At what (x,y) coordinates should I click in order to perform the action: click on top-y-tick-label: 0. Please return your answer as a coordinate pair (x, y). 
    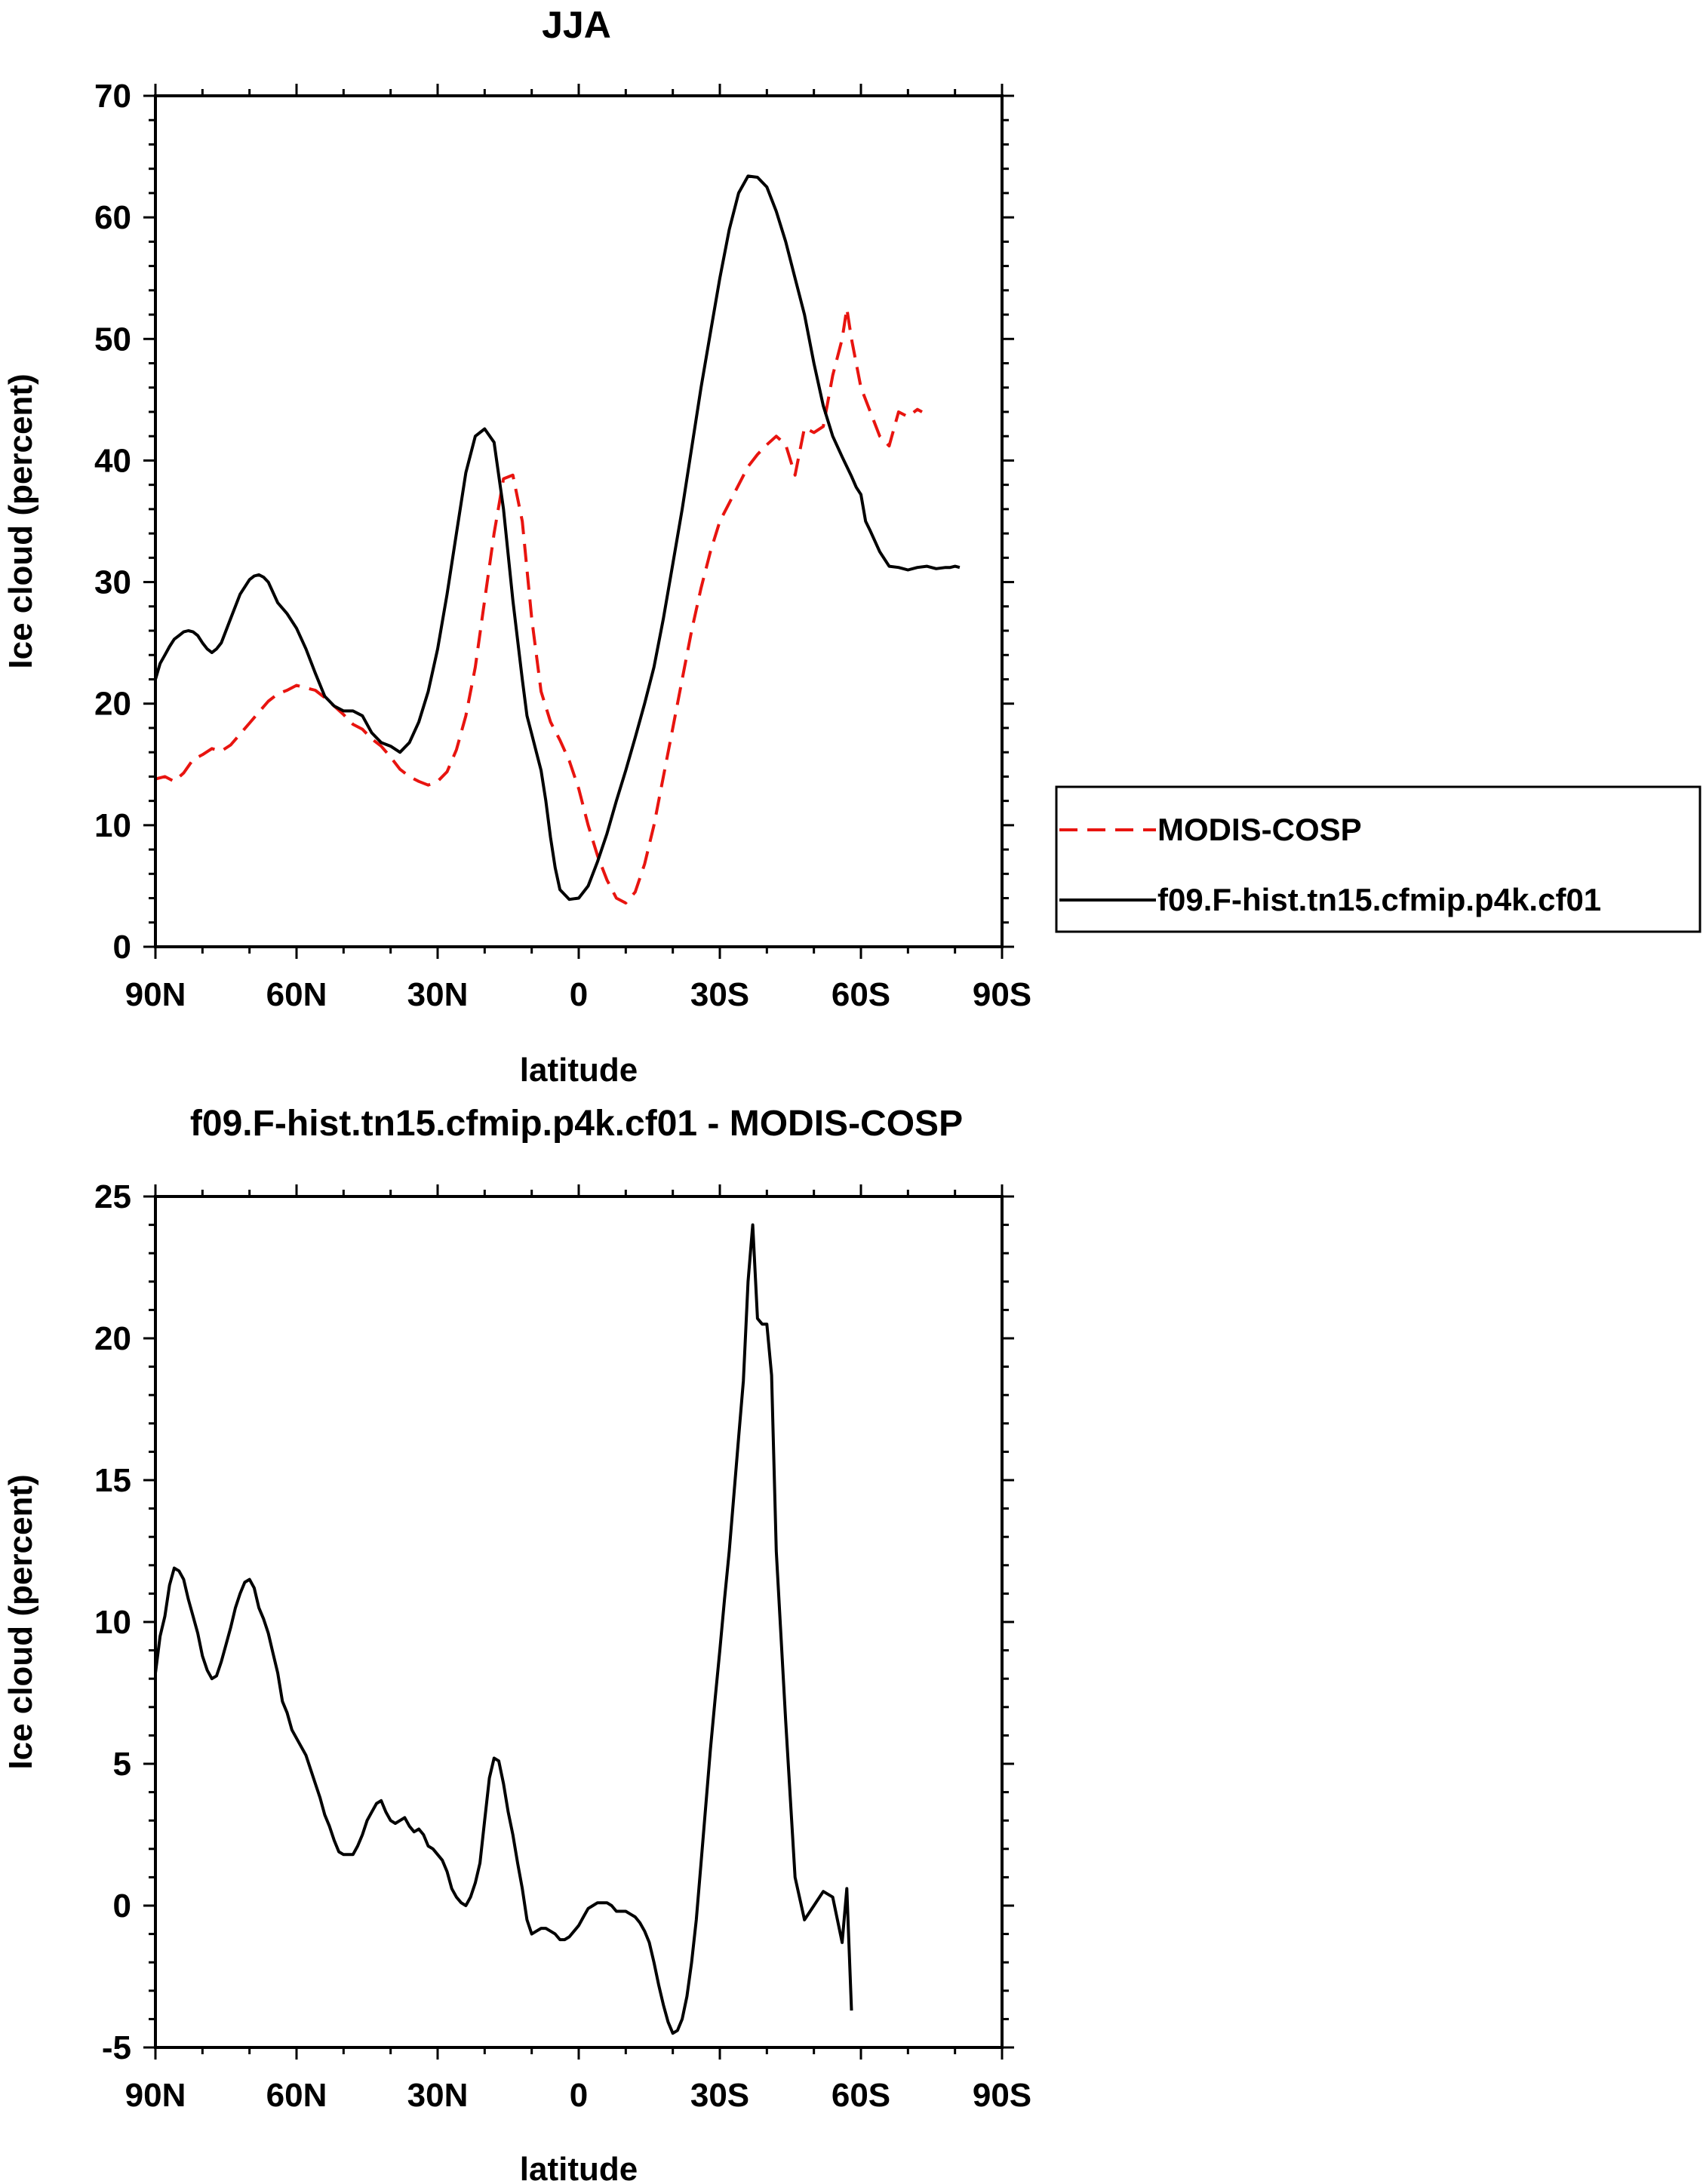
    Looking at the image, I should click on (122, 947).